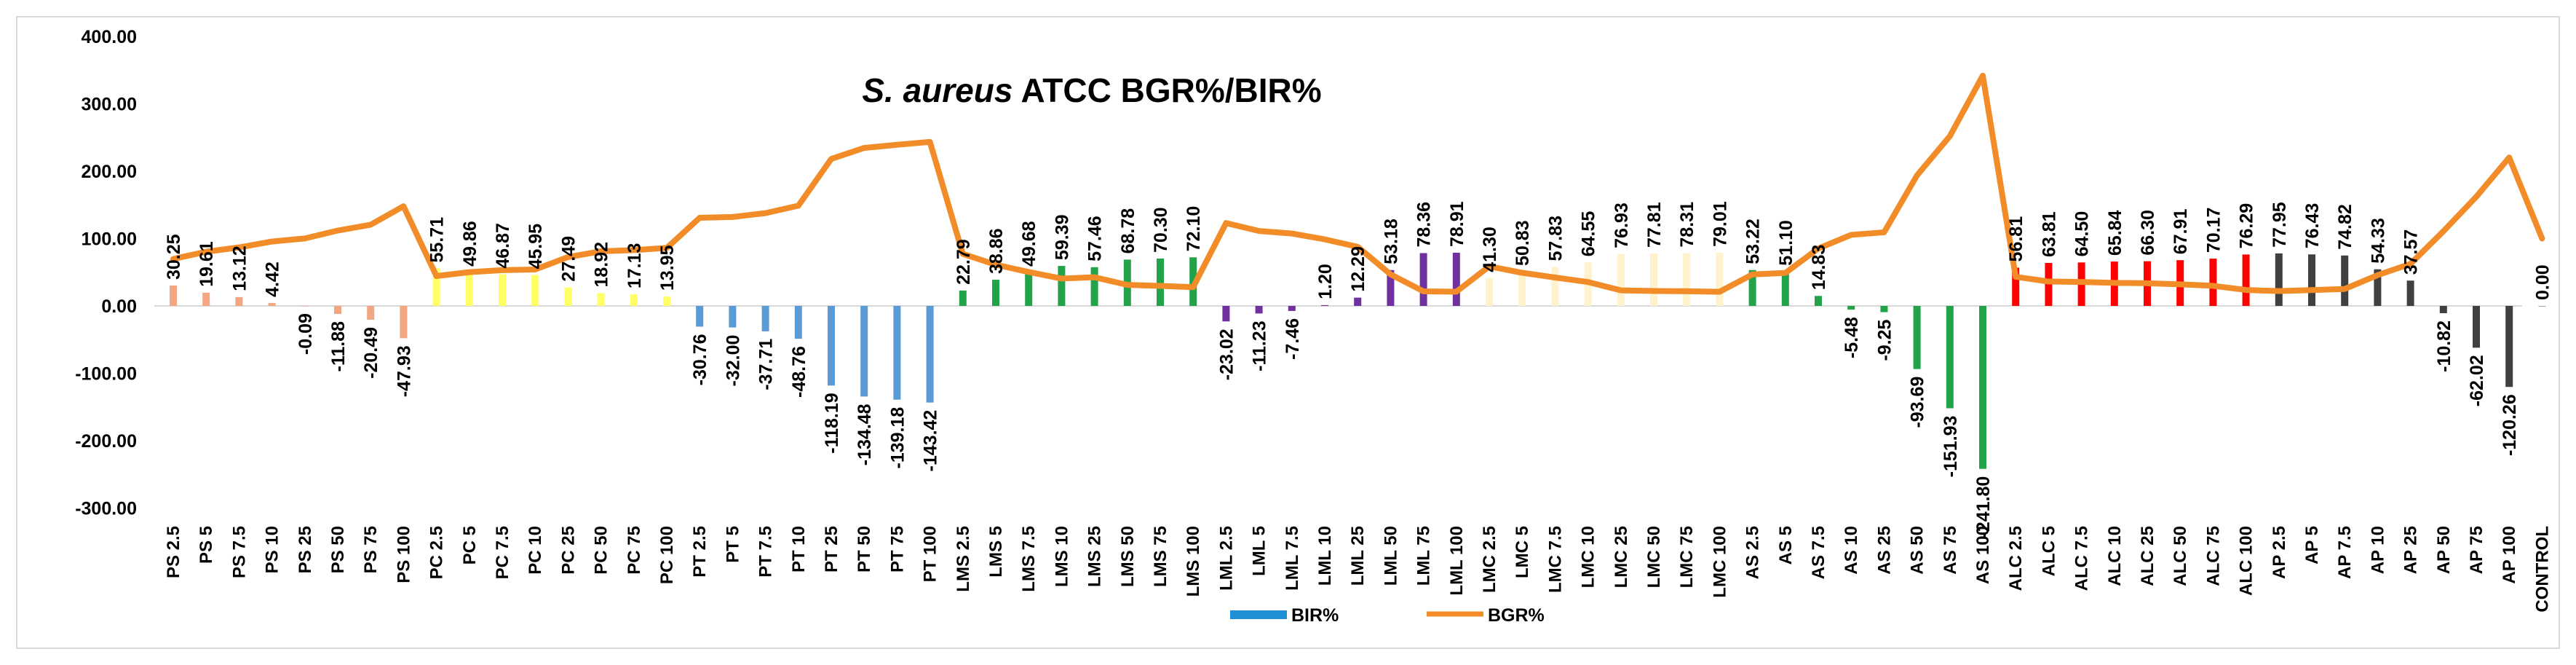 This screenshot has width=2576, height=665. I want to click on category-label: PC 5, so click(470, 545).